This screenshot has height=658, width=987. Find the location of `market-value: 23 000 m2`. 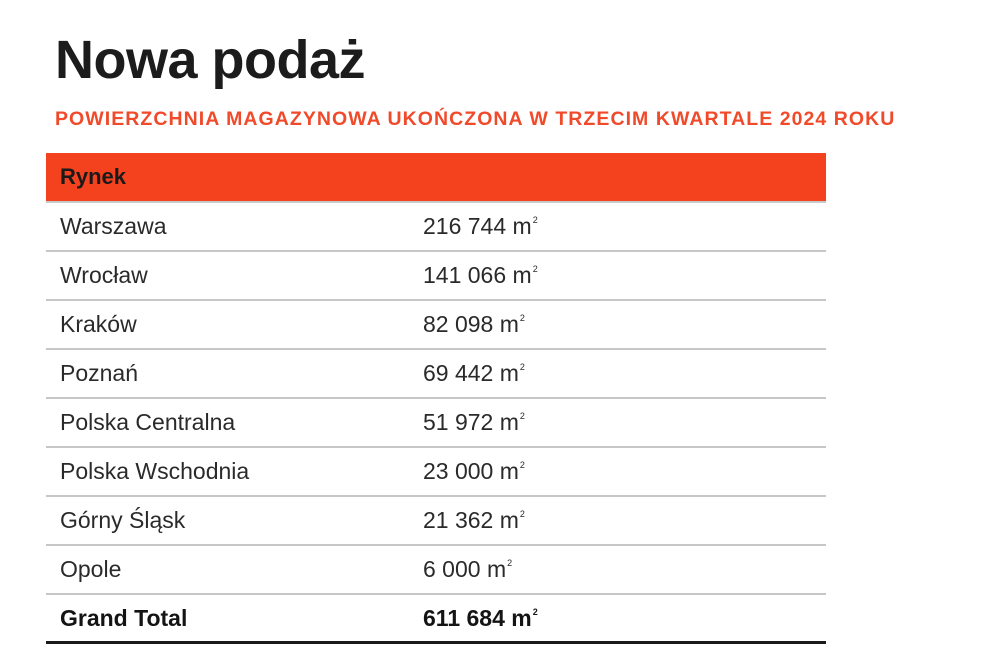

market-value: 23 000 m2 is located at coordinates (474, 471).